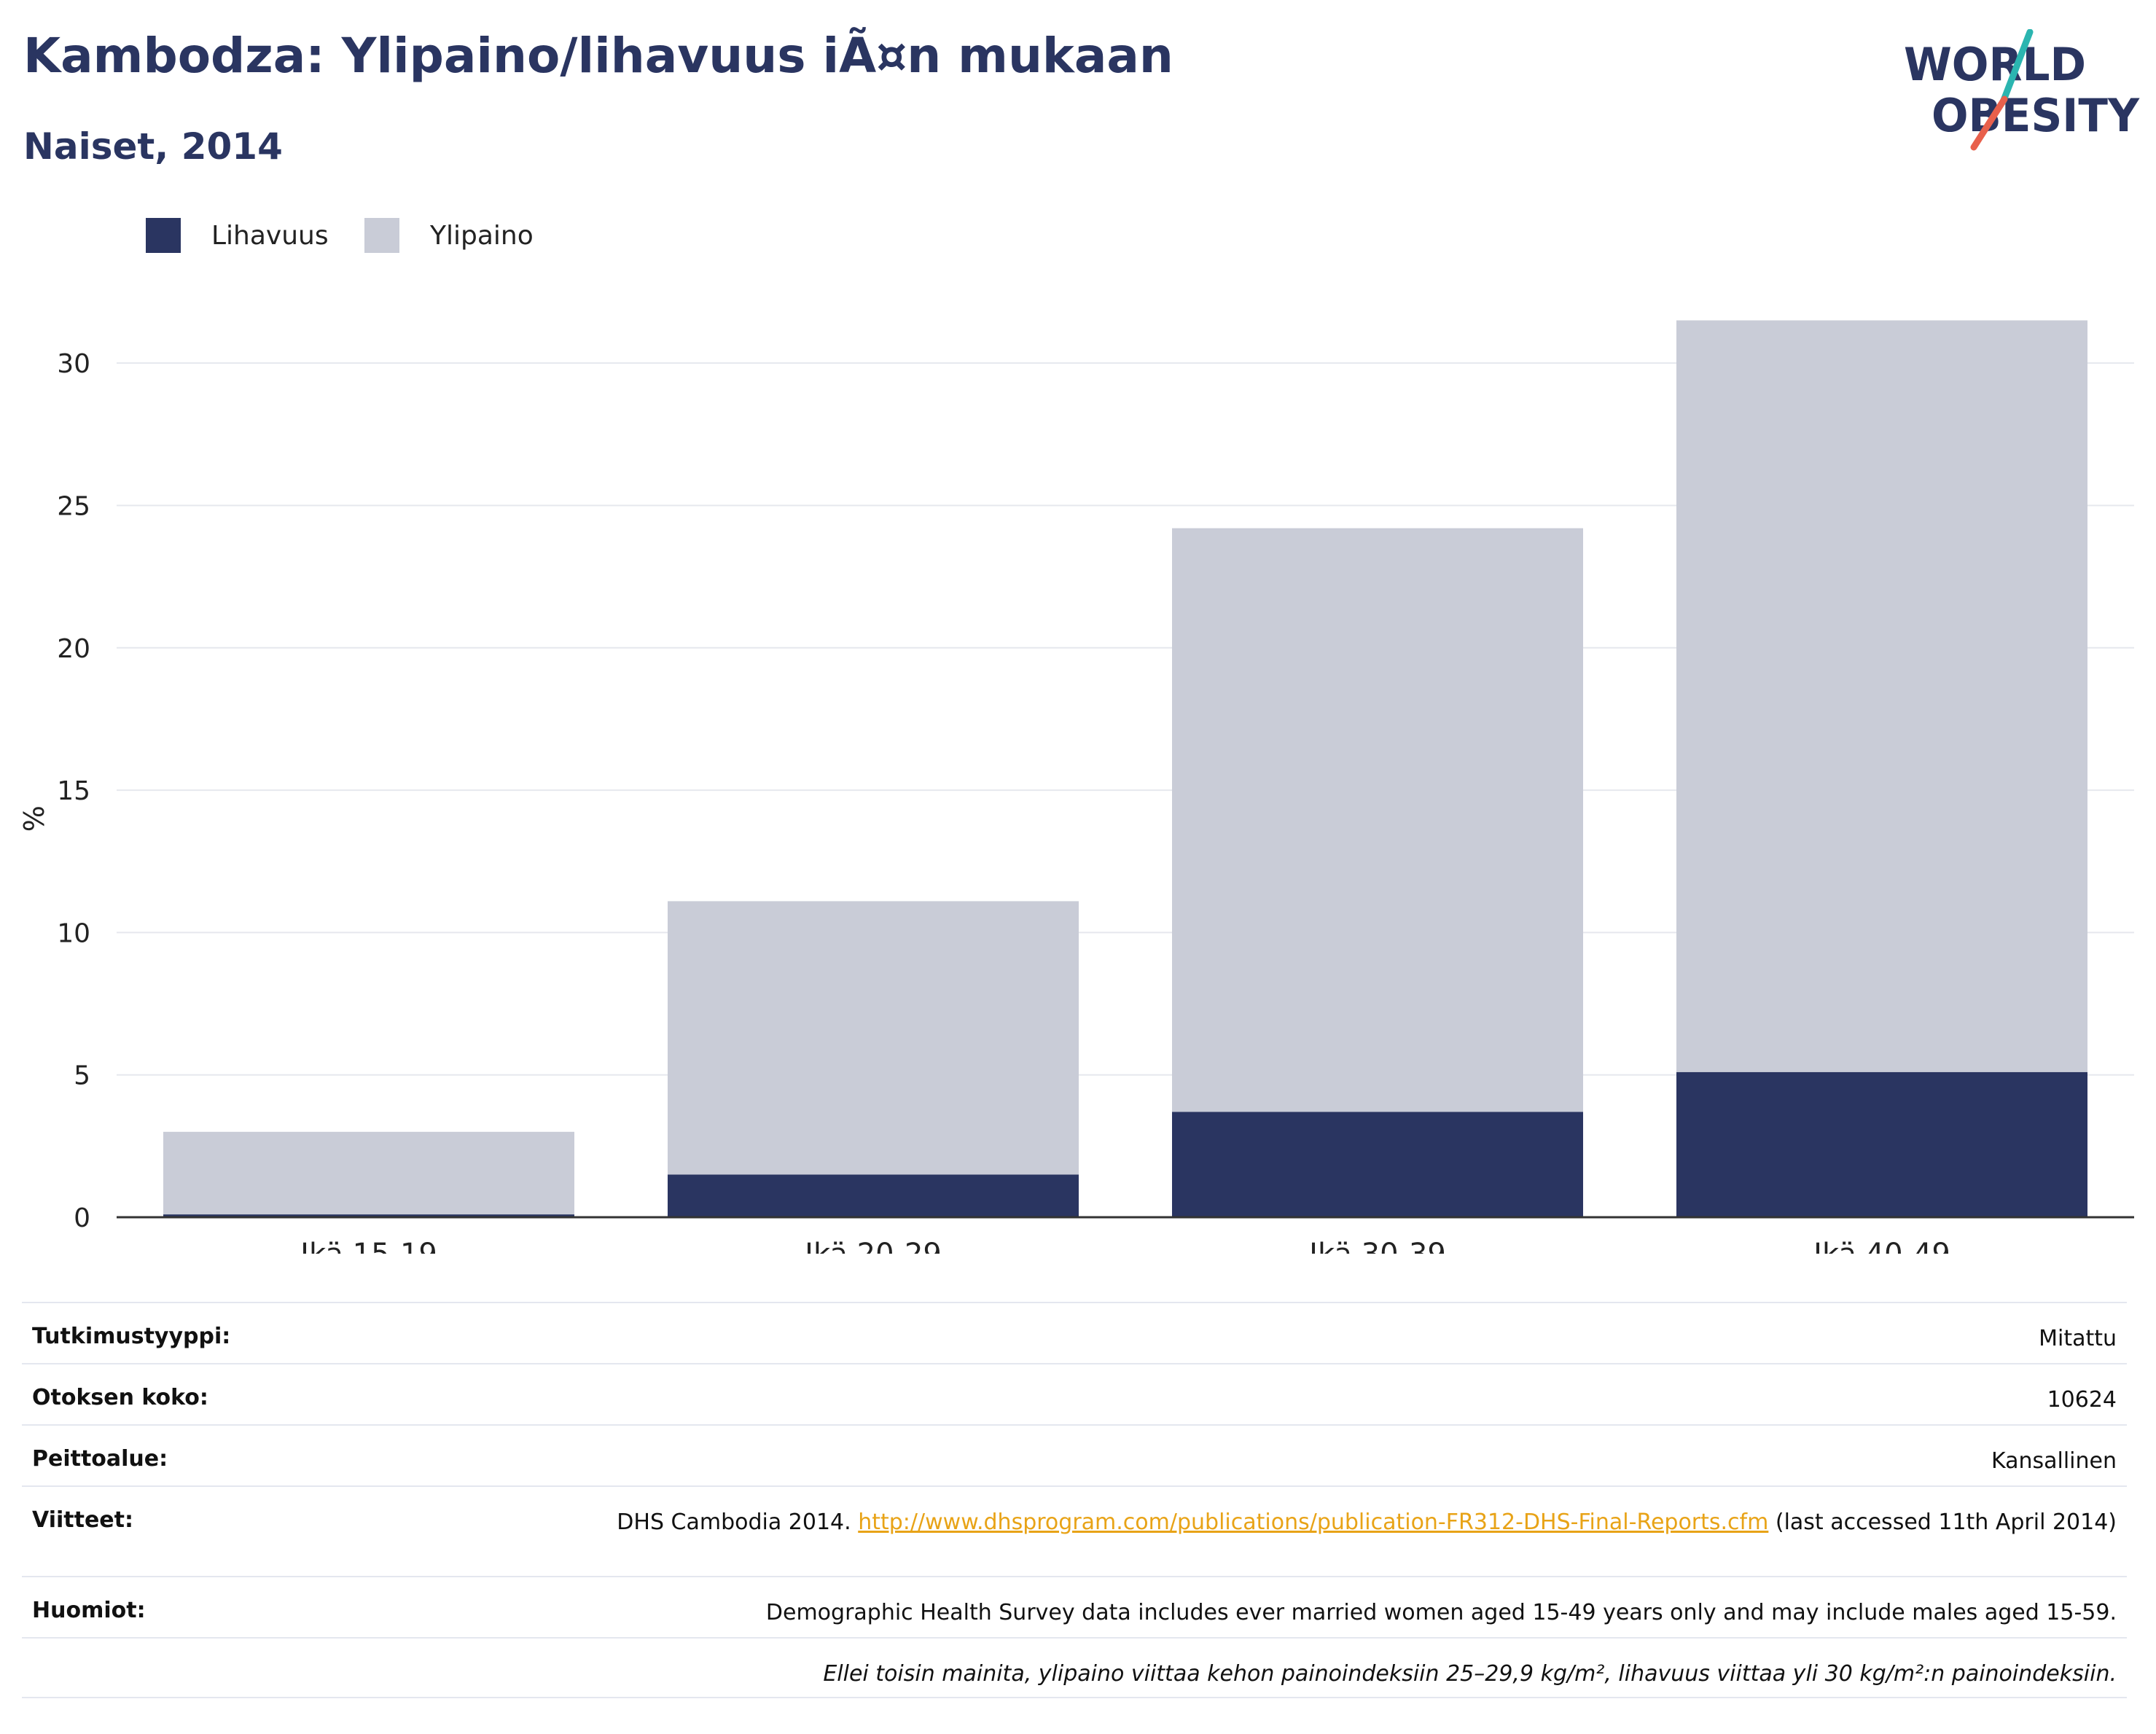  Describe the element at coordinates (738, 1523) in the screenshot. I see `reference-text: DHS Cambodia 2014.` at that location.